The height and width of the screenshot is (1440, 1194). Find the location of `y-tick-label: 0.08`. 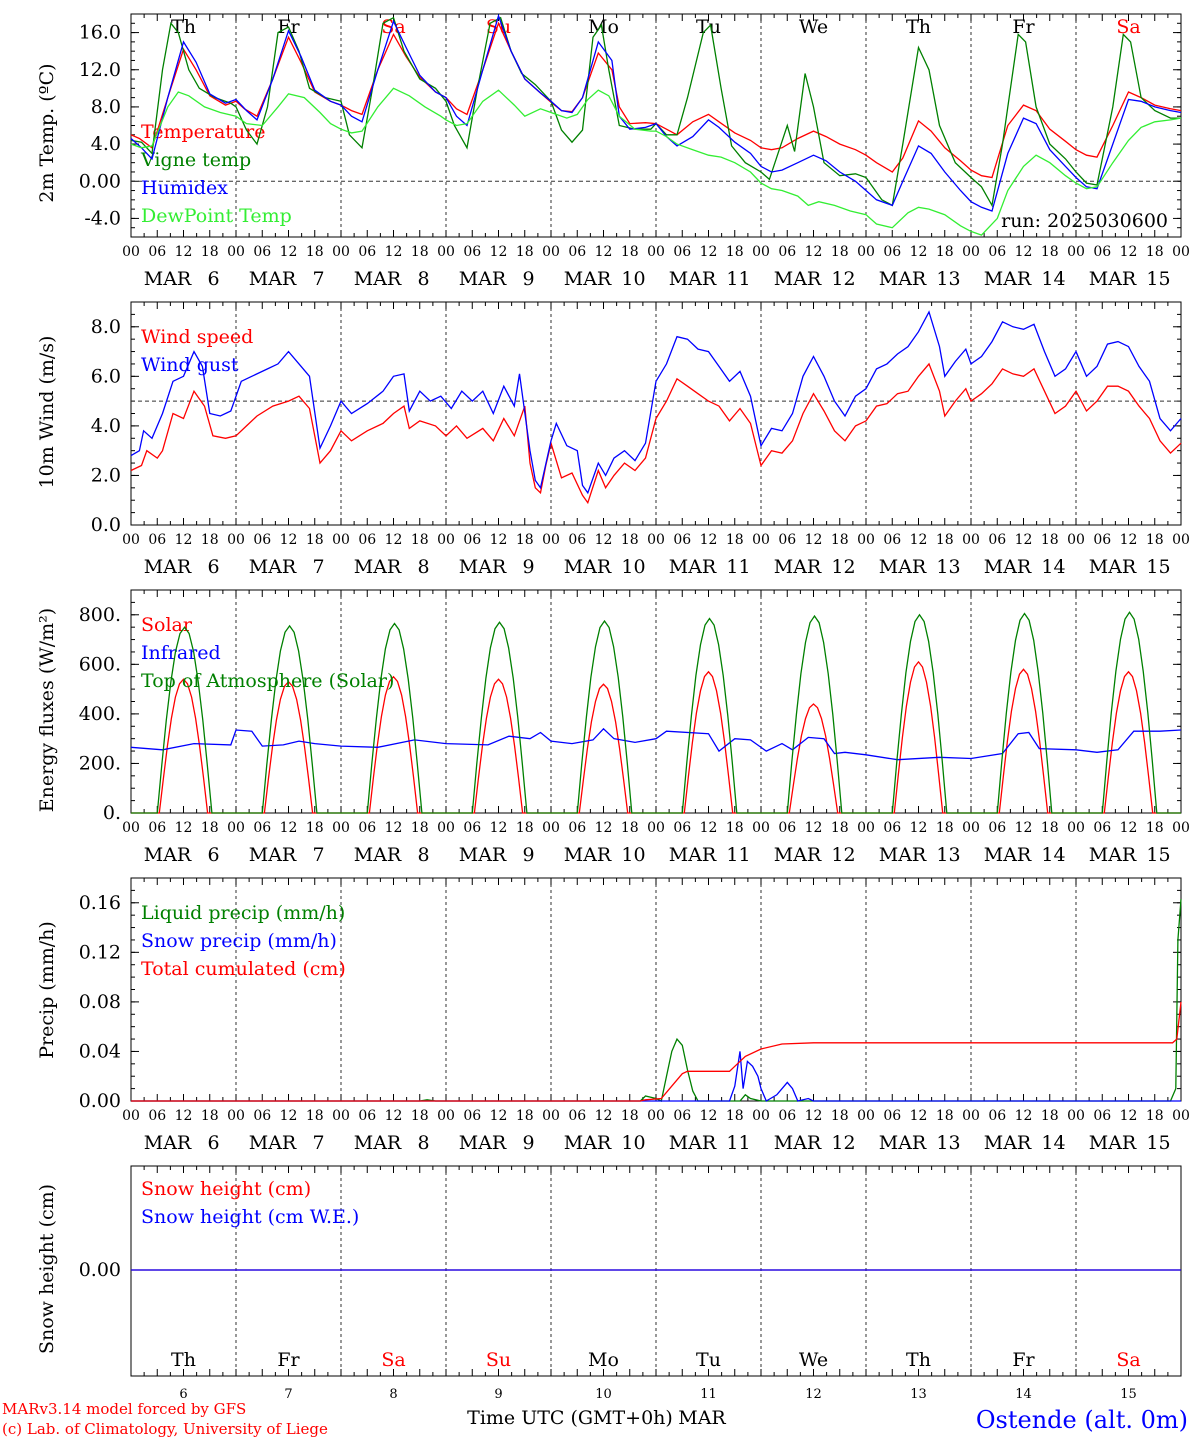

y-tick-label: 0.08 is located at coordinates (100, 1002).